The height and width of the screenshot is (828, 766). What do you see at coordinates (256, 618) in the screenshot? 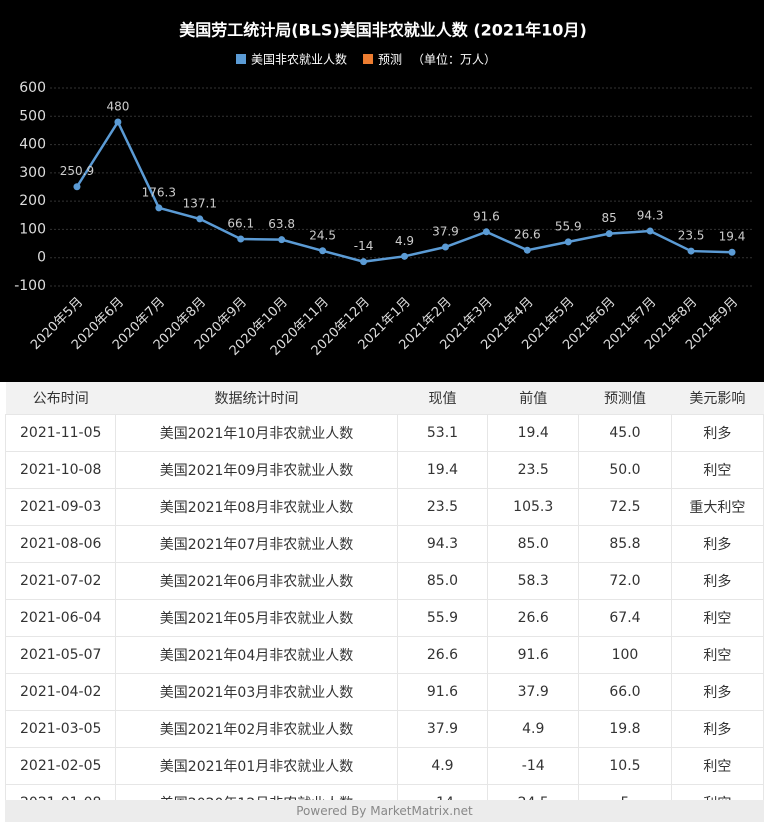
I see `table-cell: 美国2021年05月非农就业人数` at bounding box center [256, 618].